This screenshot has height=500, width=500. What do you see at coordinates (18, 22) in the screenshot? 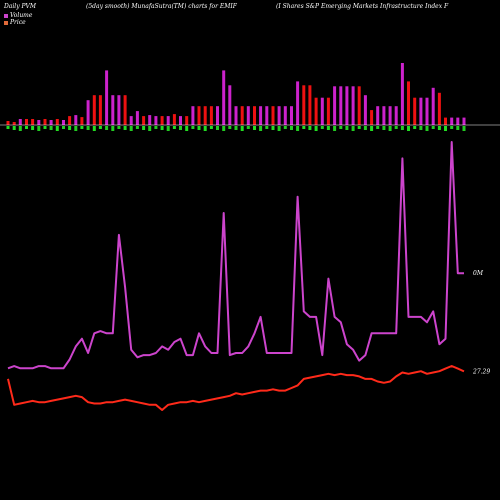
I see `legend-price-label: Price` at bounding box center [18, 22].